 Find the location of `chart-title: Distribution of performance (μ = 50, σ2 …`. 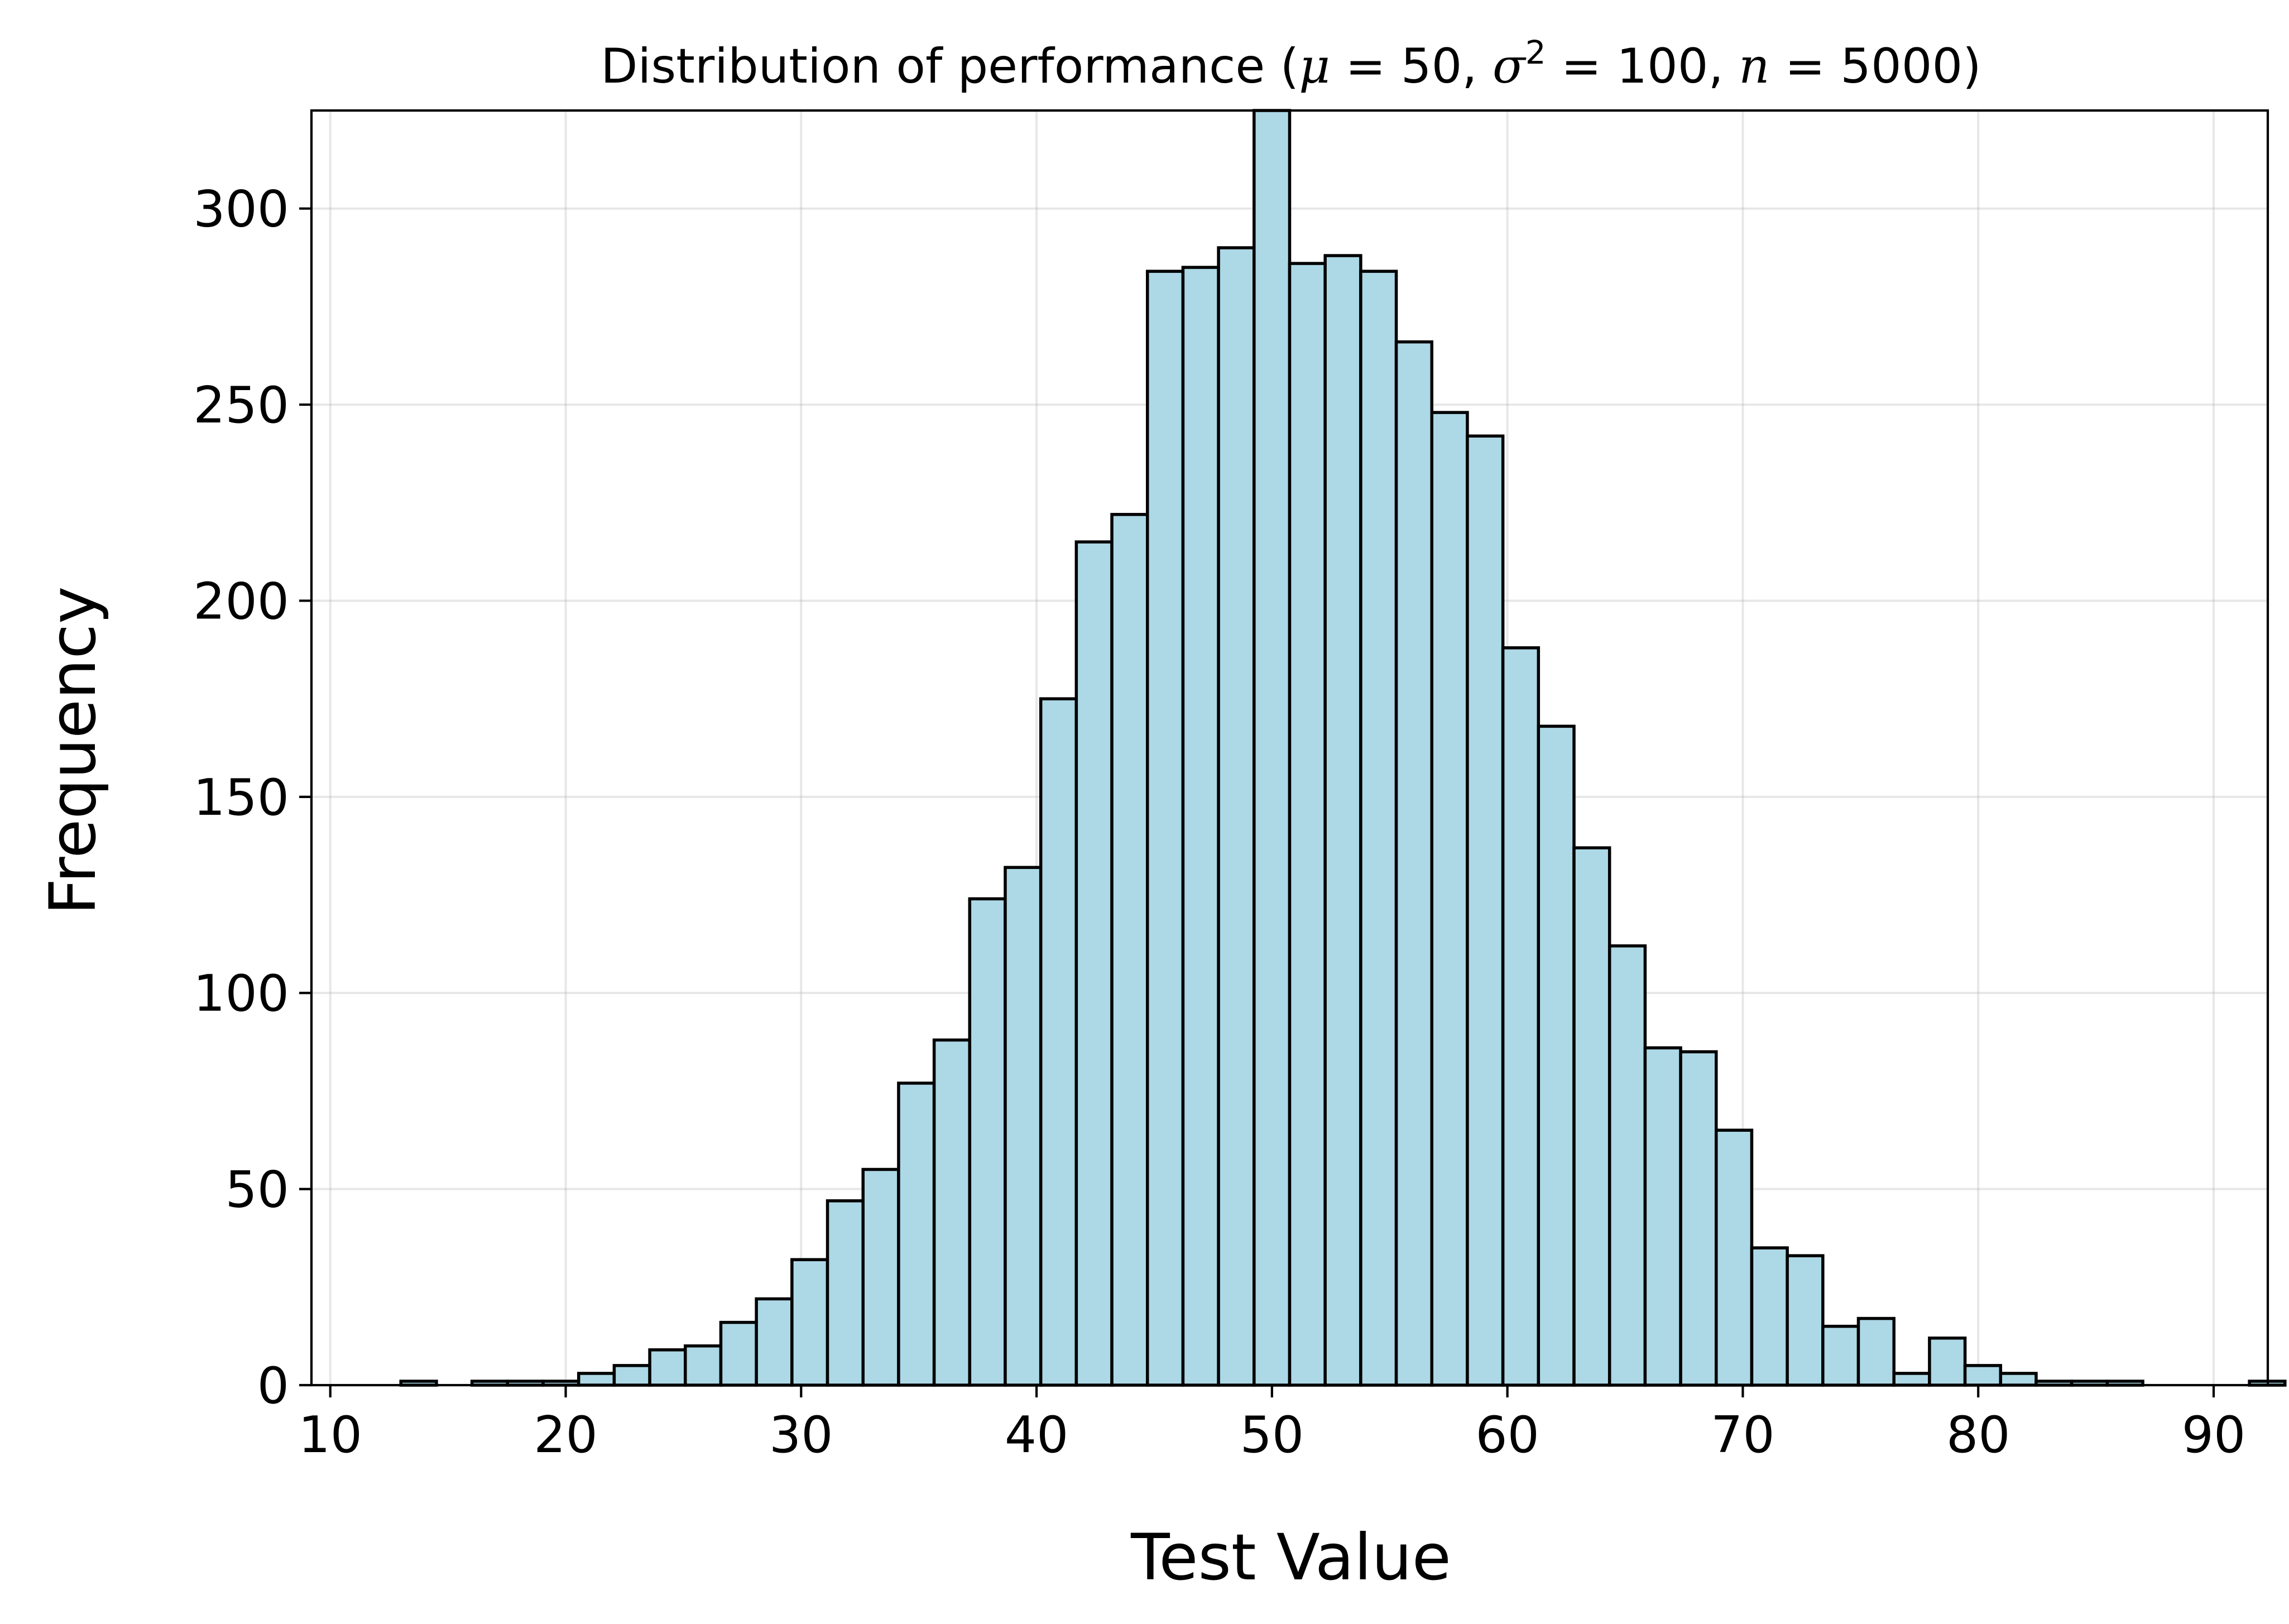

chart-title: Distribution of performance (μ = 50, σ2 … is located at coordinates (1291, 63).